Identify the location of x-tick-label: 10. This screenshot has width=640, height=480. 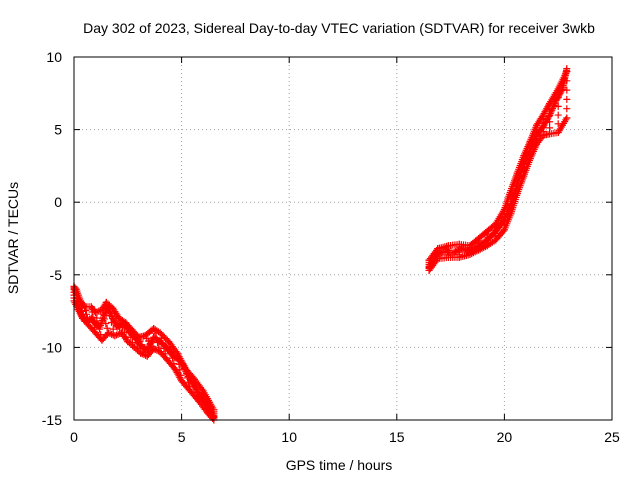
(289, 437).